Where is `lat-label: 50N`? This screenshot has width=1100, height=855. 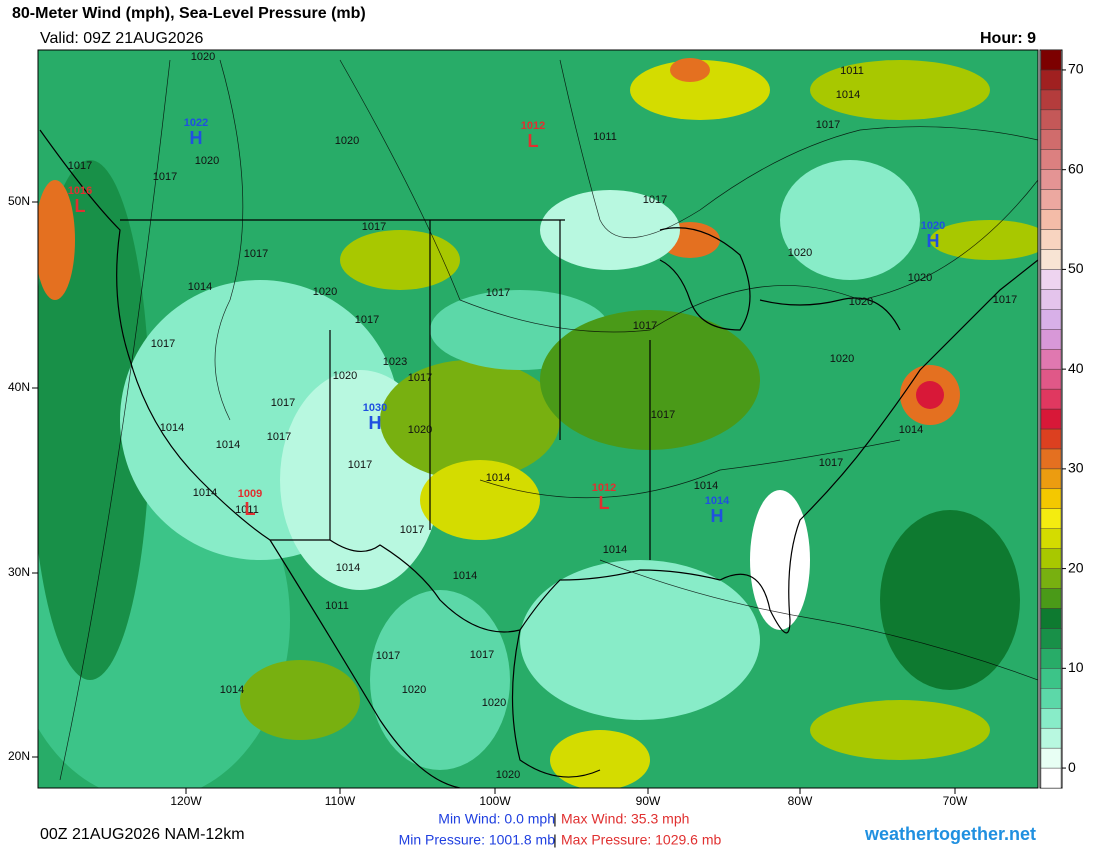
lat-label: 50N is located at coordinates (19, 201).